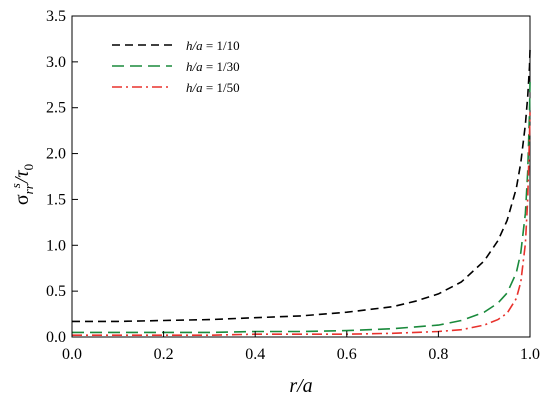 This screenshot has height=400, width=550. What do you see at coordinates (56, 62) in the screenshot?
I see `y-tick-label: 3.0` at bounding box center [56, 62].